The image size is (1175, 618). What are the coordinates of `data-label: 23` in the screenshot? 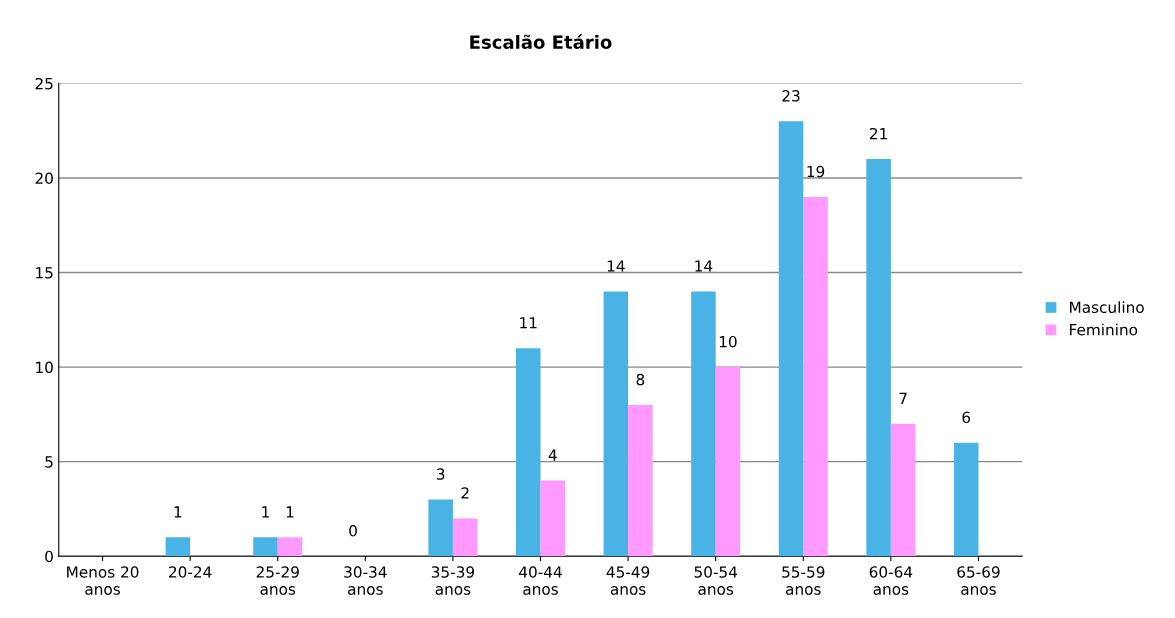 It's located at (791, 96).